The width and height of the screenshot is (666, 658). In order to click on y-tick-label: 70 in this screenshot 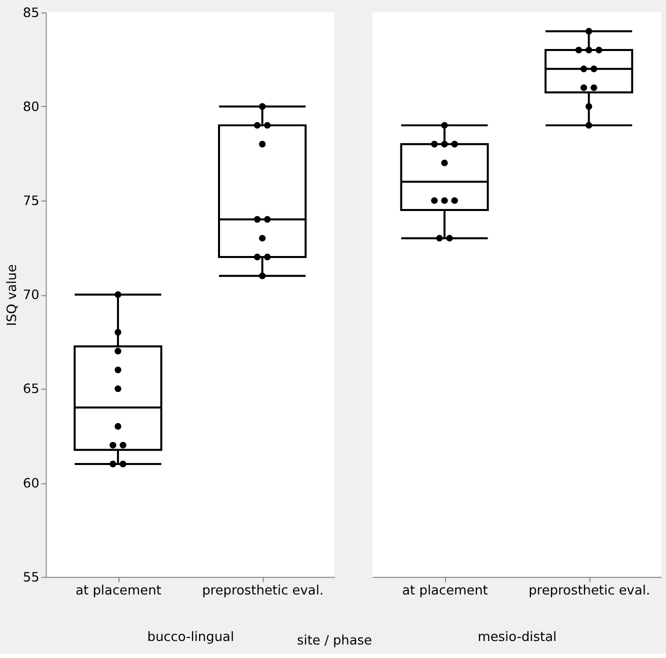, I will do `click(31, 296)`.